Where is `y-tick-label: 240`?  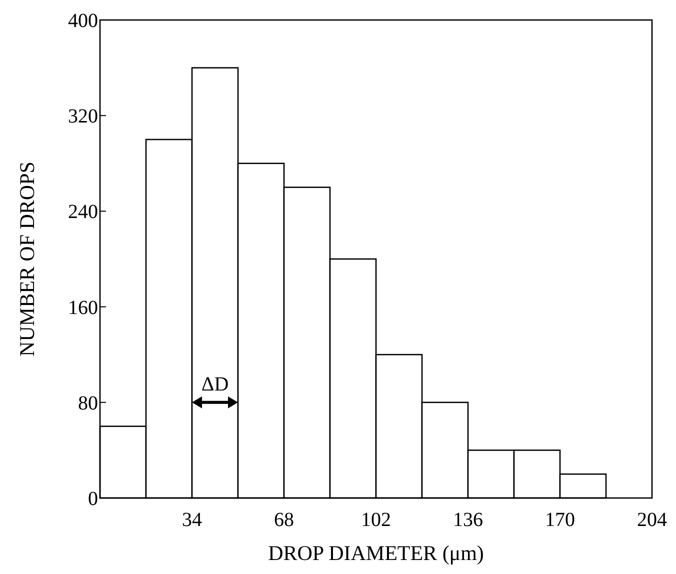
y-tick-label: 240 is located at coordinates (83, 212).